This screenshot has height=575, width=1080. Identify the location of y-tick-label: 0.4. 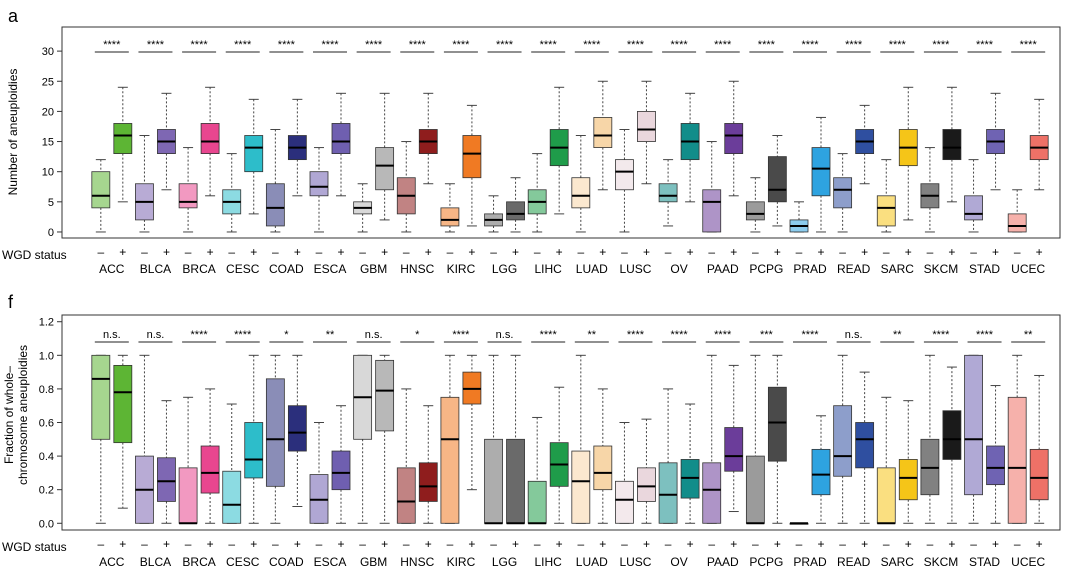
(46, 457).